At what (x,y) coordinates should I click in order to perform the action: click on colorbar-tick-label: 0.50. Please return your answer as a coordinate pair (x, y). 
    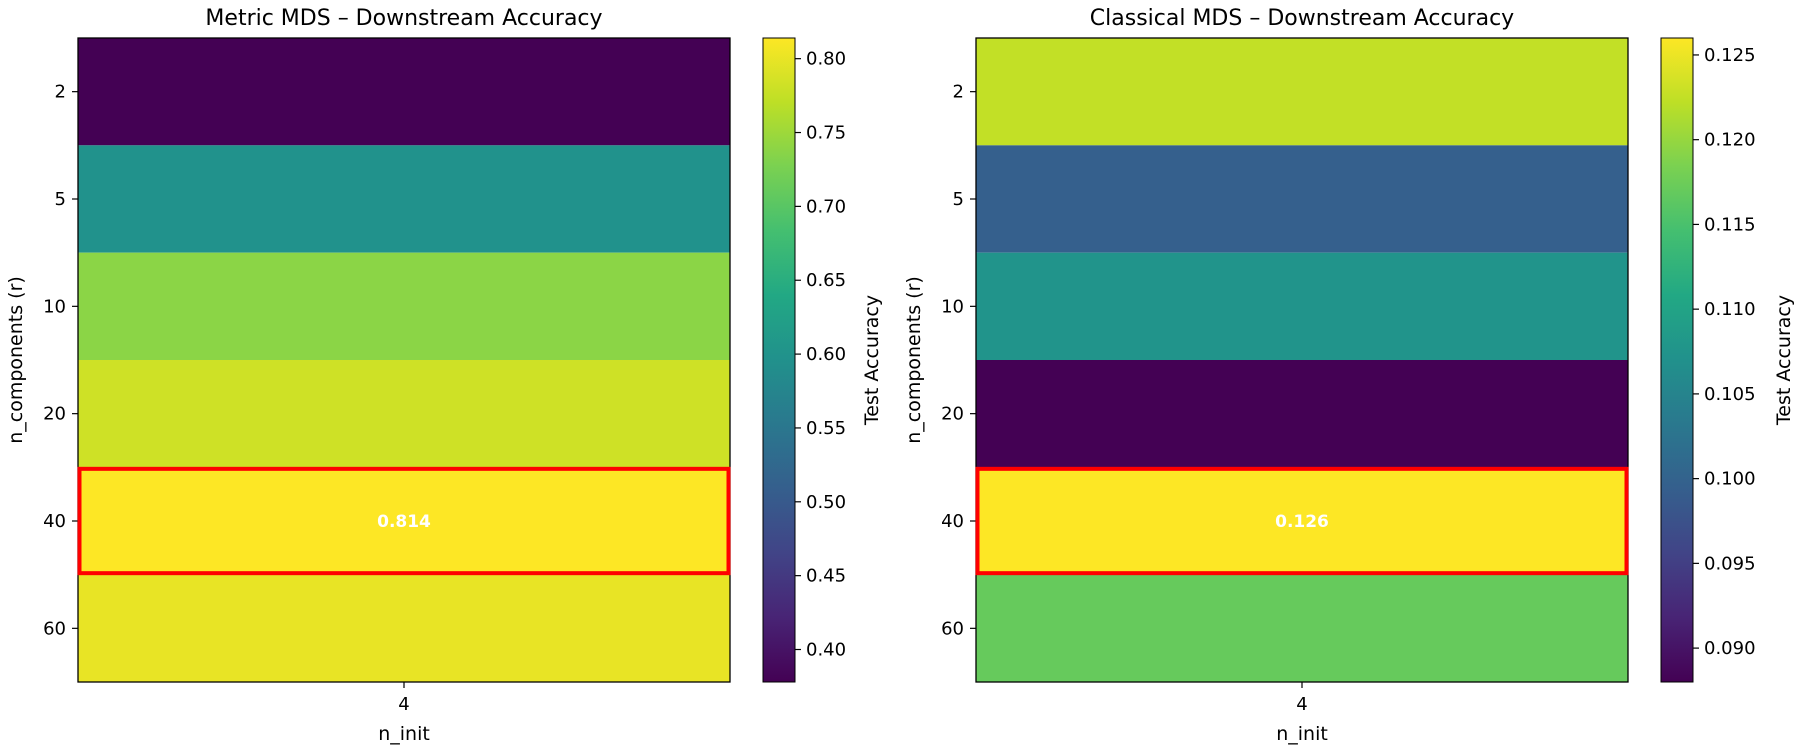
    Looking at the image, I should click on (826, 502).